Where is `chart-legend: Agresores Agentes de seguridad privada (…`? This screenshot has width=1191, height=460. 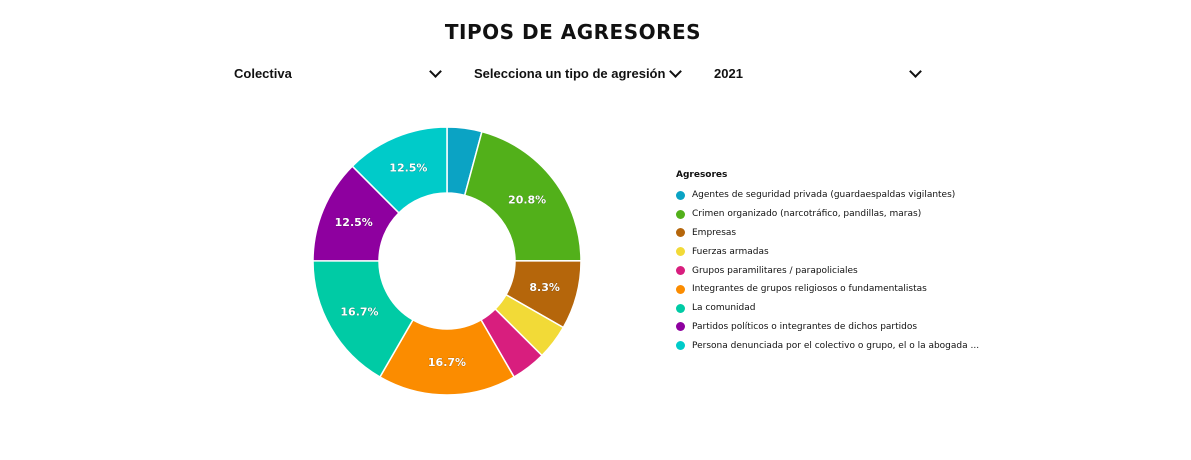 chart-legend: Agresores Agentes de seguridad privada (… is located at coordinates (827, 262).